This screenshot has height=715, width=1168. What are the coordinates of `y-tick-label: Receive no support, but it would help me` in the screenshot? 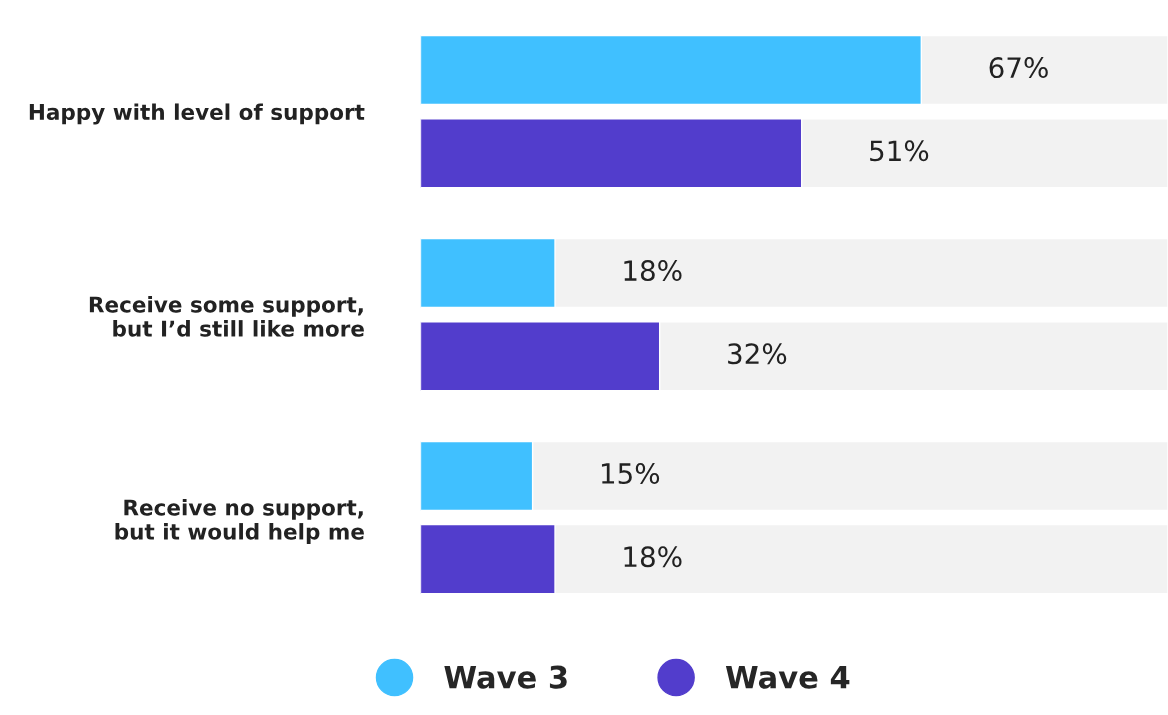 It's located at (239, 521).